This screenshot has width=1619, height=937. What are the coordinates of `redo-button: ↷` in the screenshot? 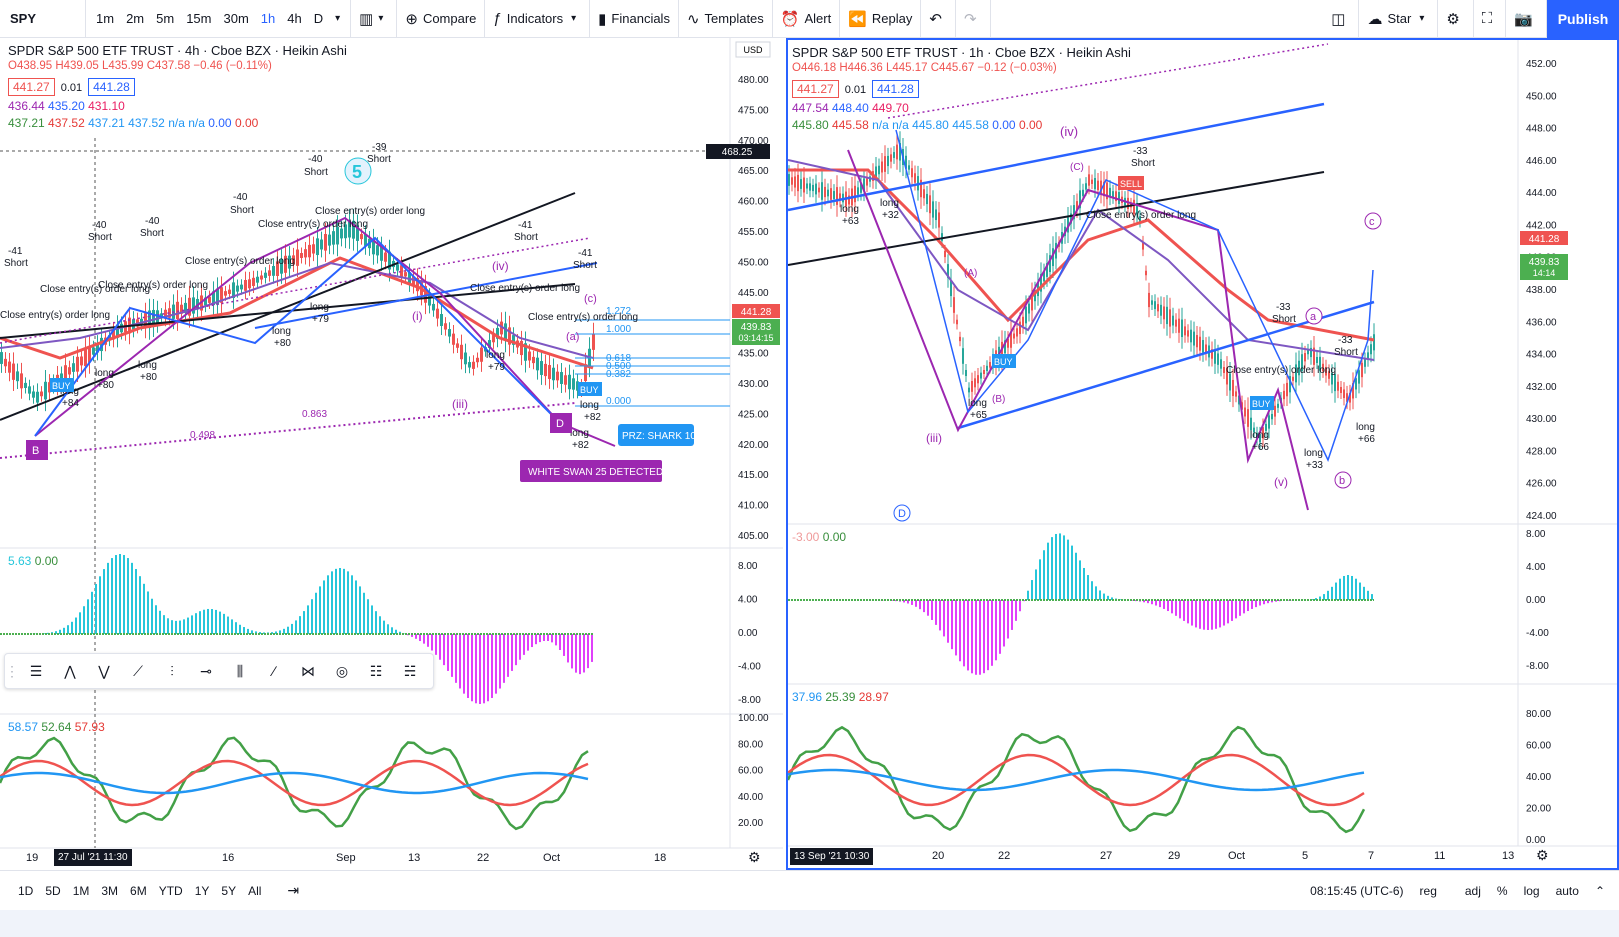 It's located at (973, 19).